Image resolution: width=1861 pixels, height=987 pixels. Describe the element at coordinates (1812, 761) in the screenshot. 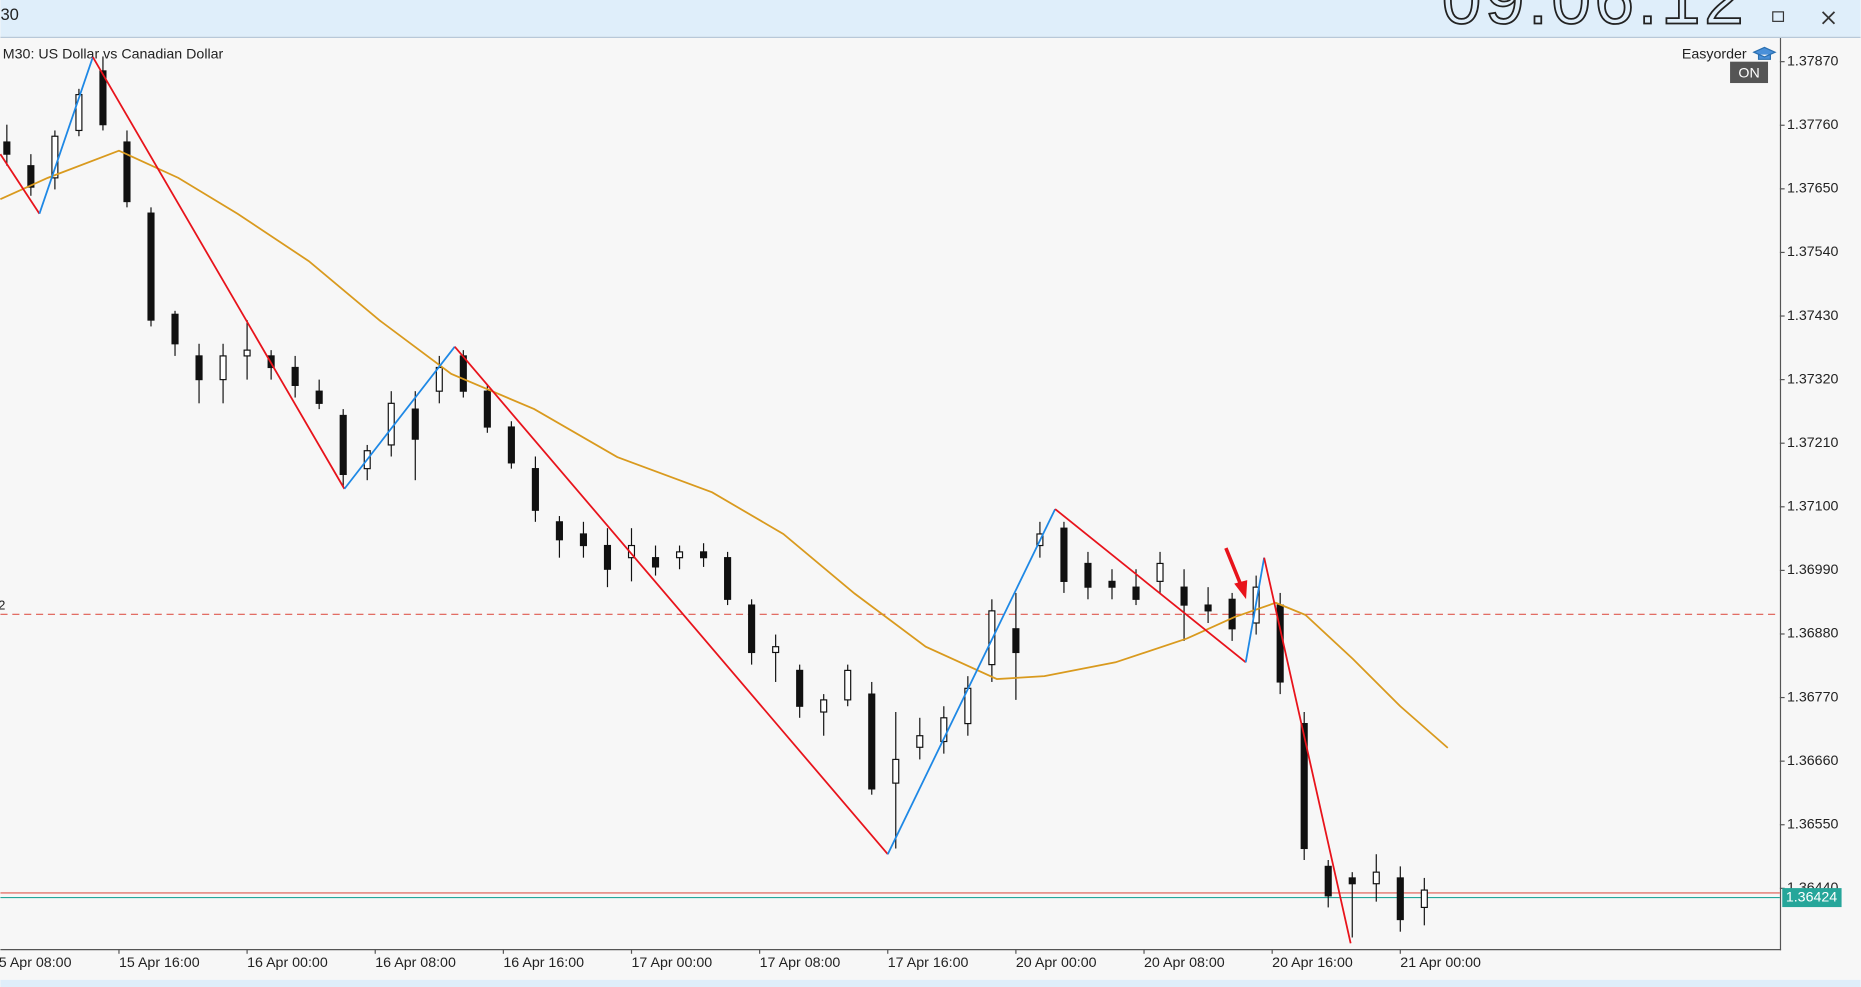

I see `y-tick-label: 1.36660` at that location.